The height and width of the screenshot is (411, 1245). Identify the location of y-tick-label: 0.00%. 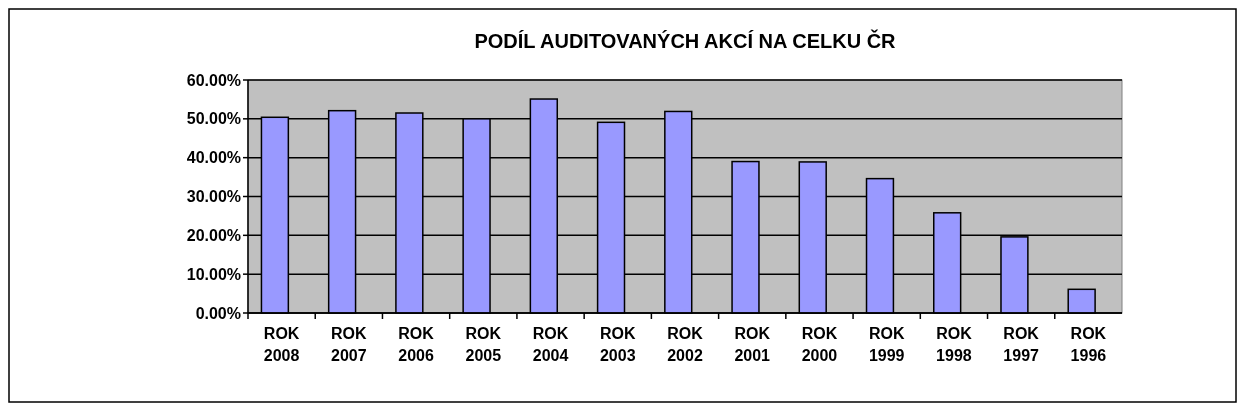
(218, 313).